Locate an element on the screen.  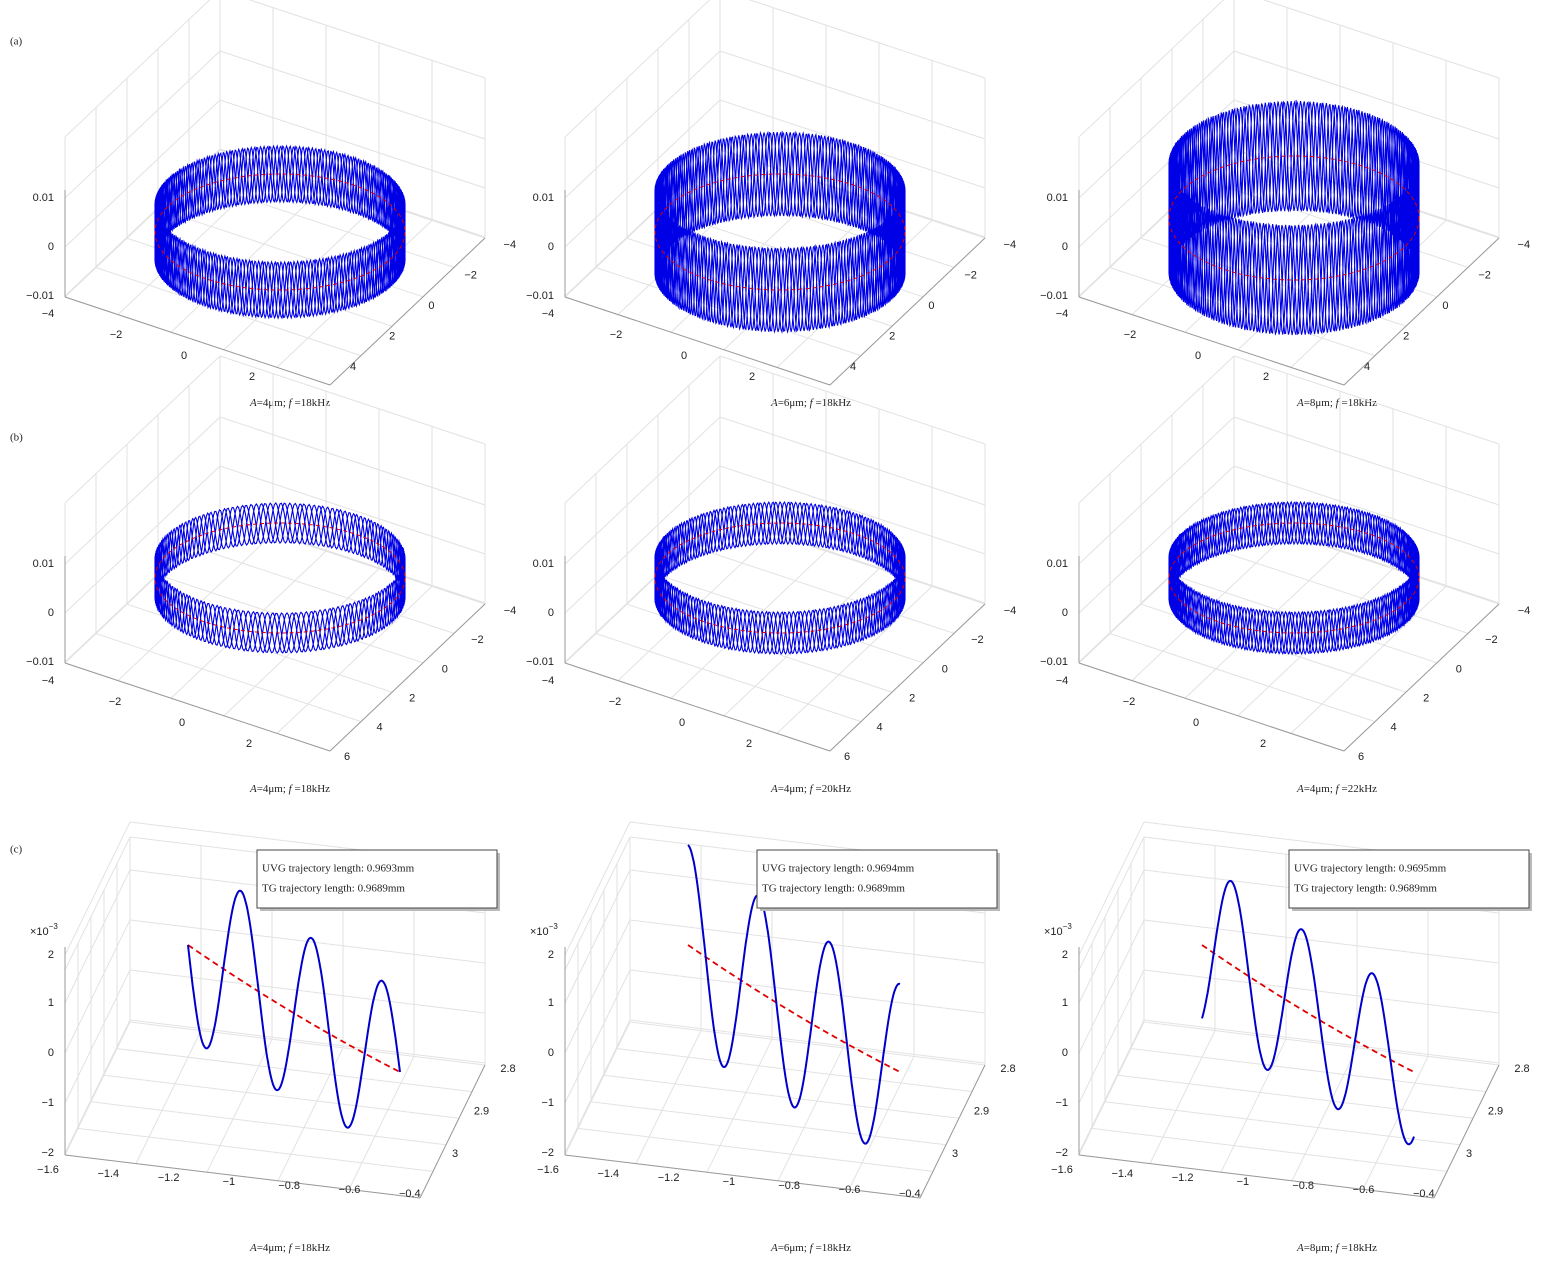
z-tick-label: 1 is located at coordinates (551, 1003).